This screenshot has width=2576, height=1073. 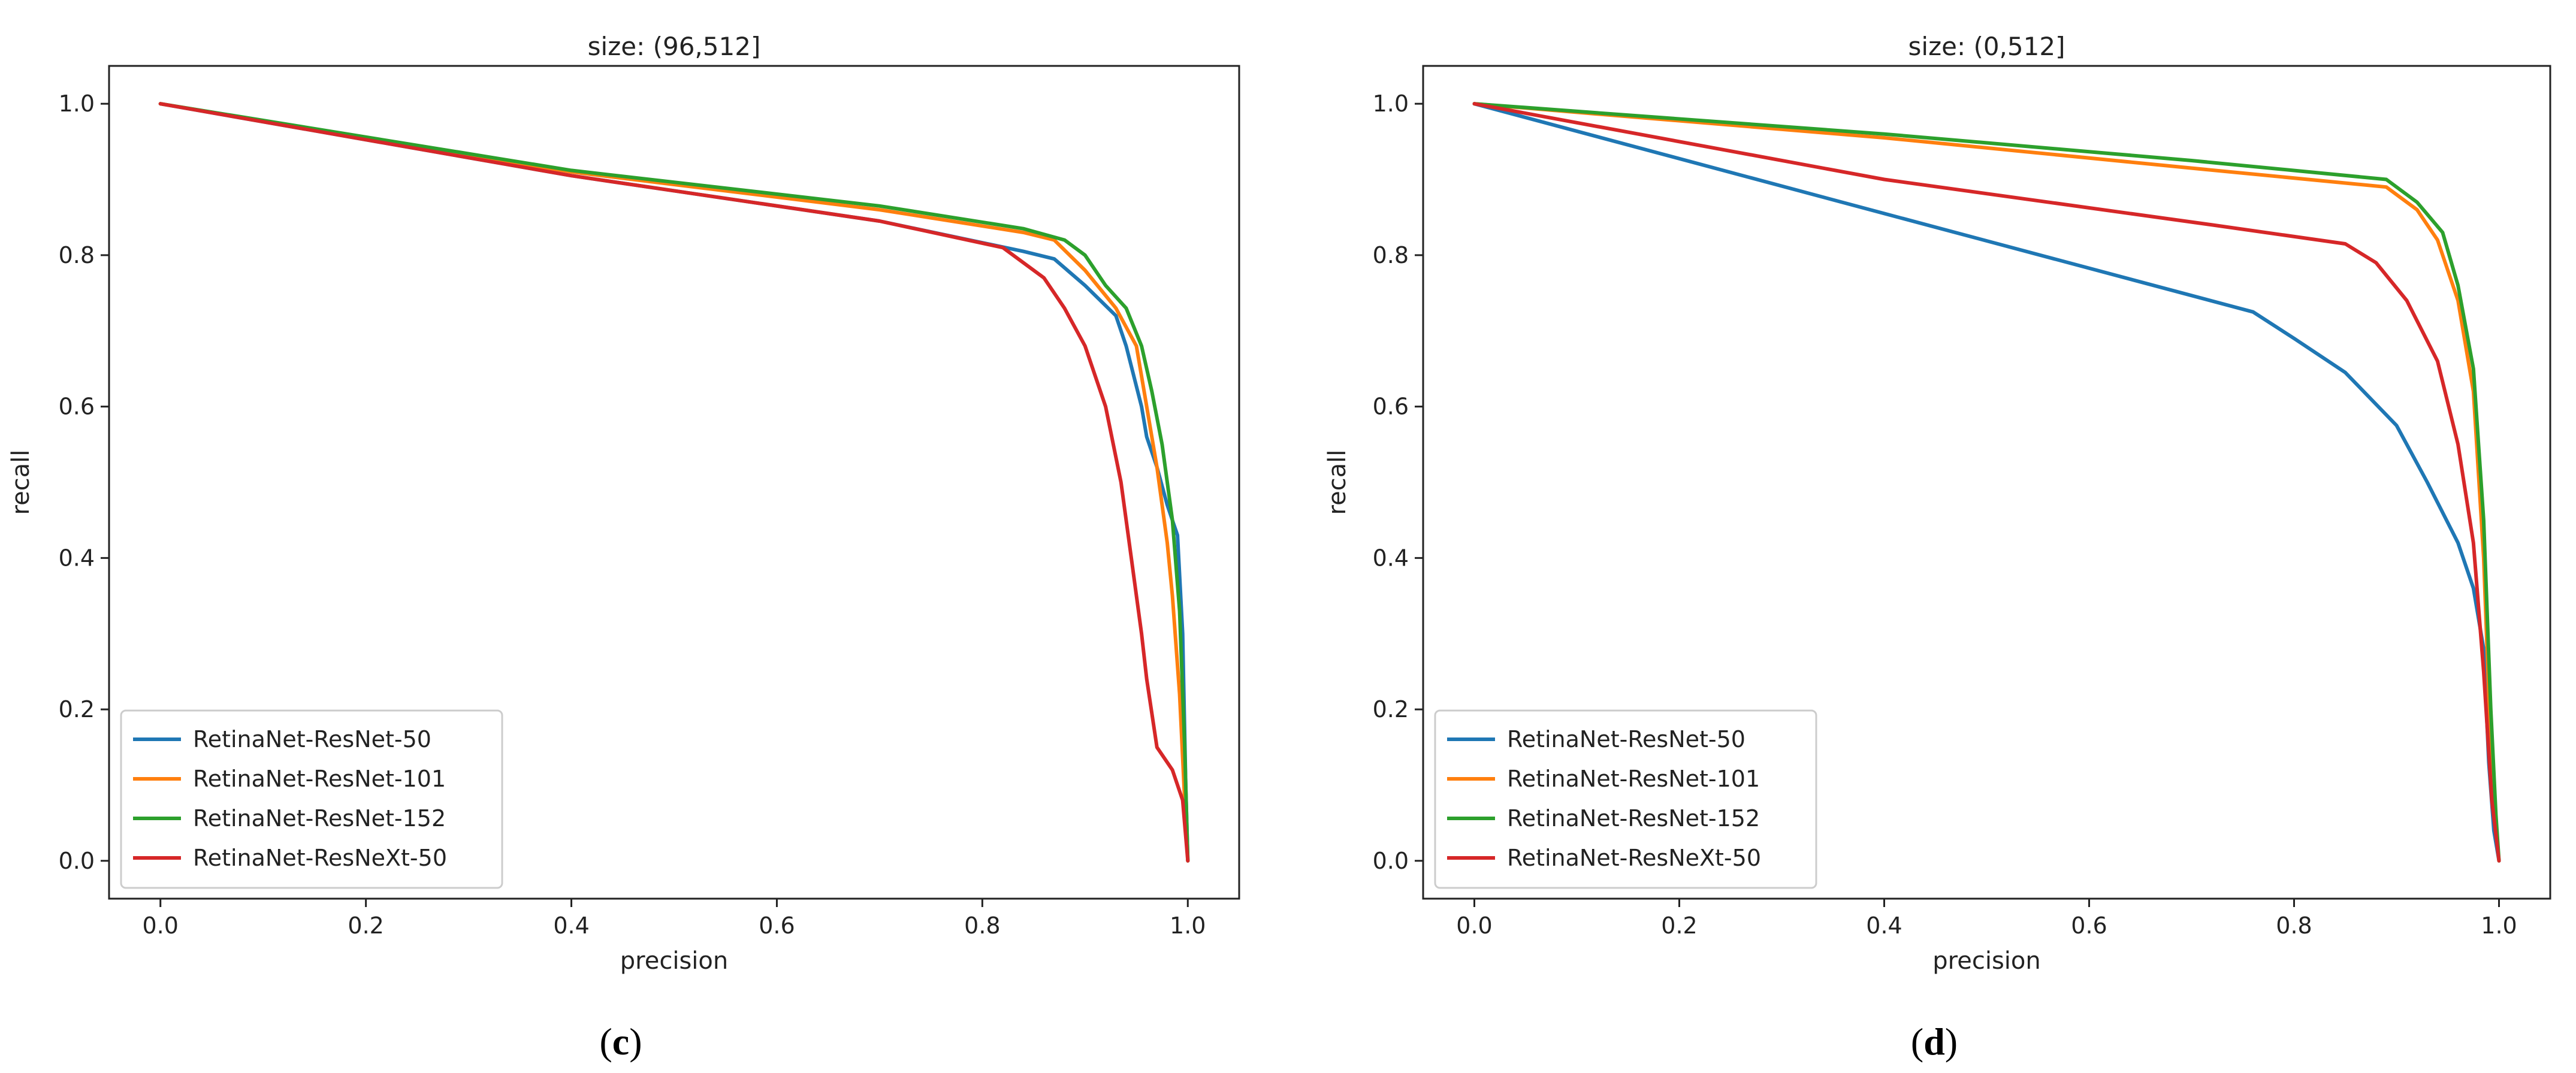 What do you see at coordinates (1987, 46) in the screenshot?
I see `chart-title: size: (0,512]` at bounding box center [1987, 46].